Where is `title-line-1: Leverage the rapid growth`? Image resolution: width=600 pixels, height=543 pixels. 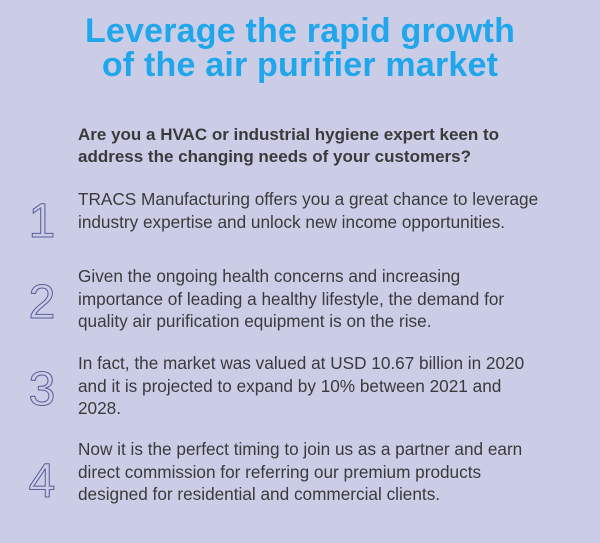
title-line-1: Leverage the rapid growth is located at coordinates (300, 31).